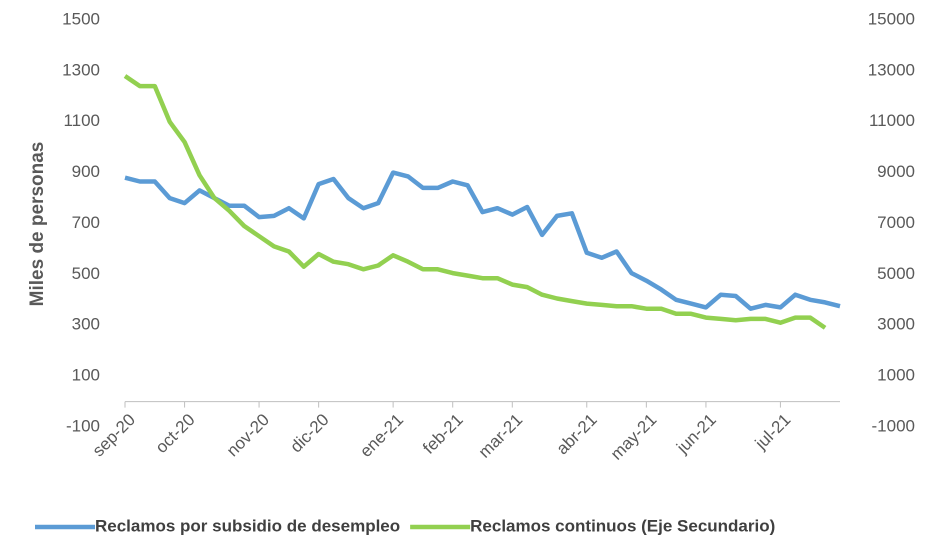 The width and height of the screenshot is (930, 540). Describe the element at coordinates (247, 525) in the screenshot. I see `legend-label: Reclamos por subsidio de desempleo` at that location.